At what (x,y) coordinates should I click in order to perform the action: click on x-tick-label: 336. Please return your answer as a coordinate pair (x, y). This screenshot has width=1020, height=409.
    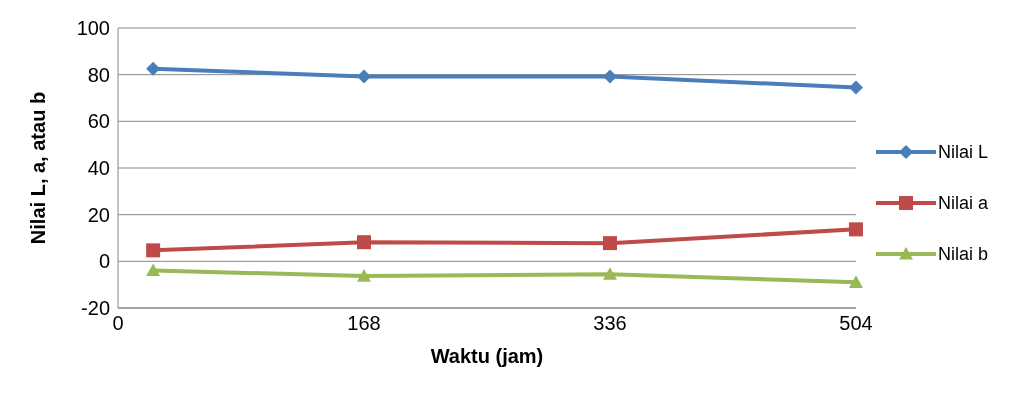
    Looking at the image, I should click on (610, 323).